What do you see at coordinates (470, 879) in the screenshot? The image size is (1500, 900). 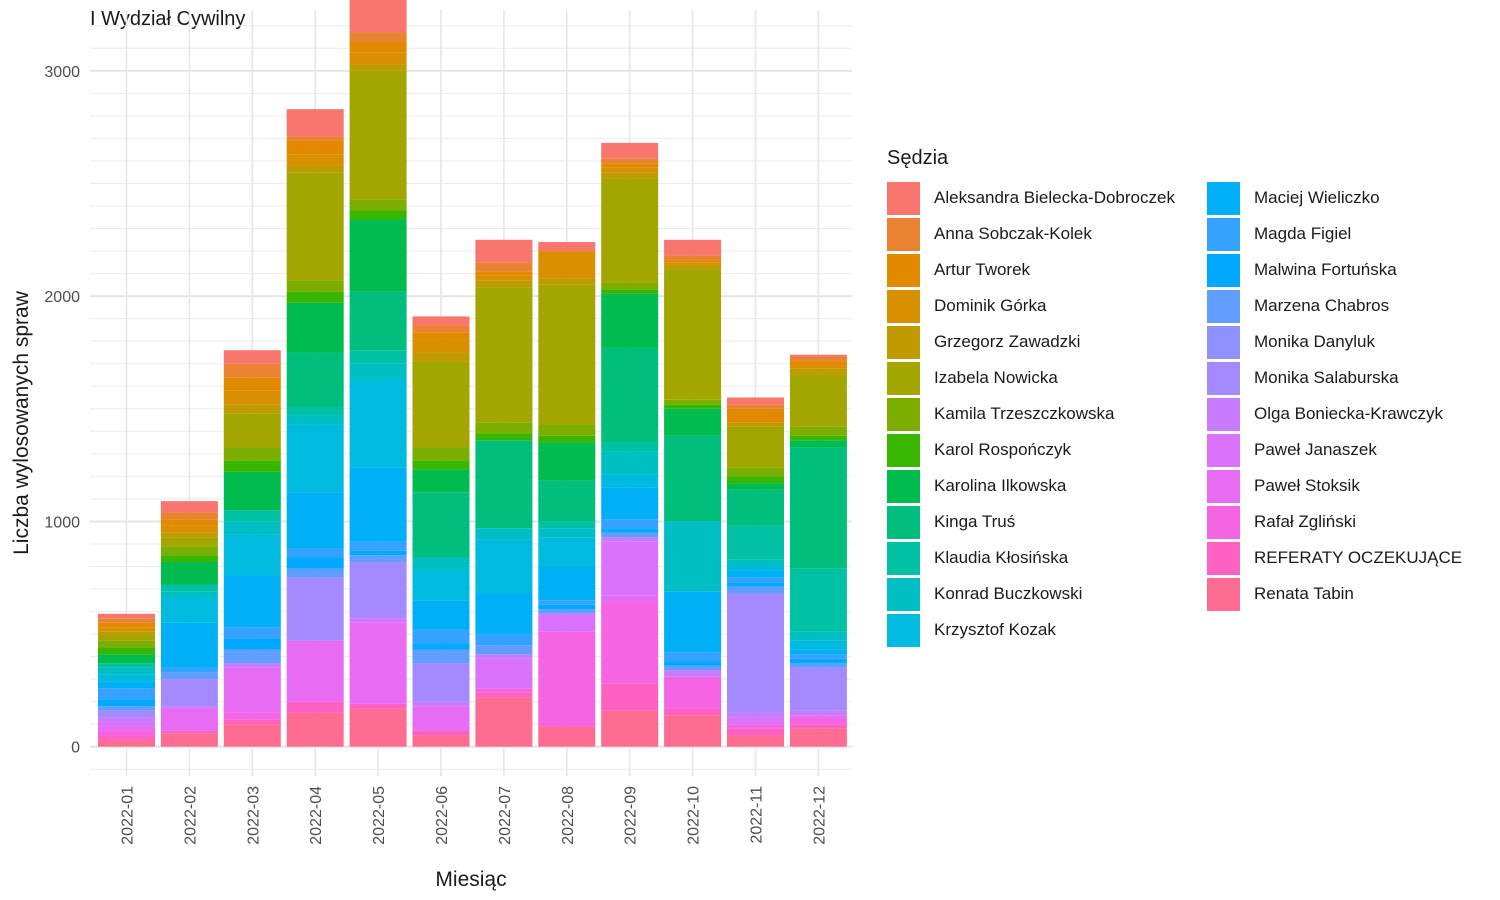 I see `x-axis-title: Miesiąc` at bounding box center [470, 879].